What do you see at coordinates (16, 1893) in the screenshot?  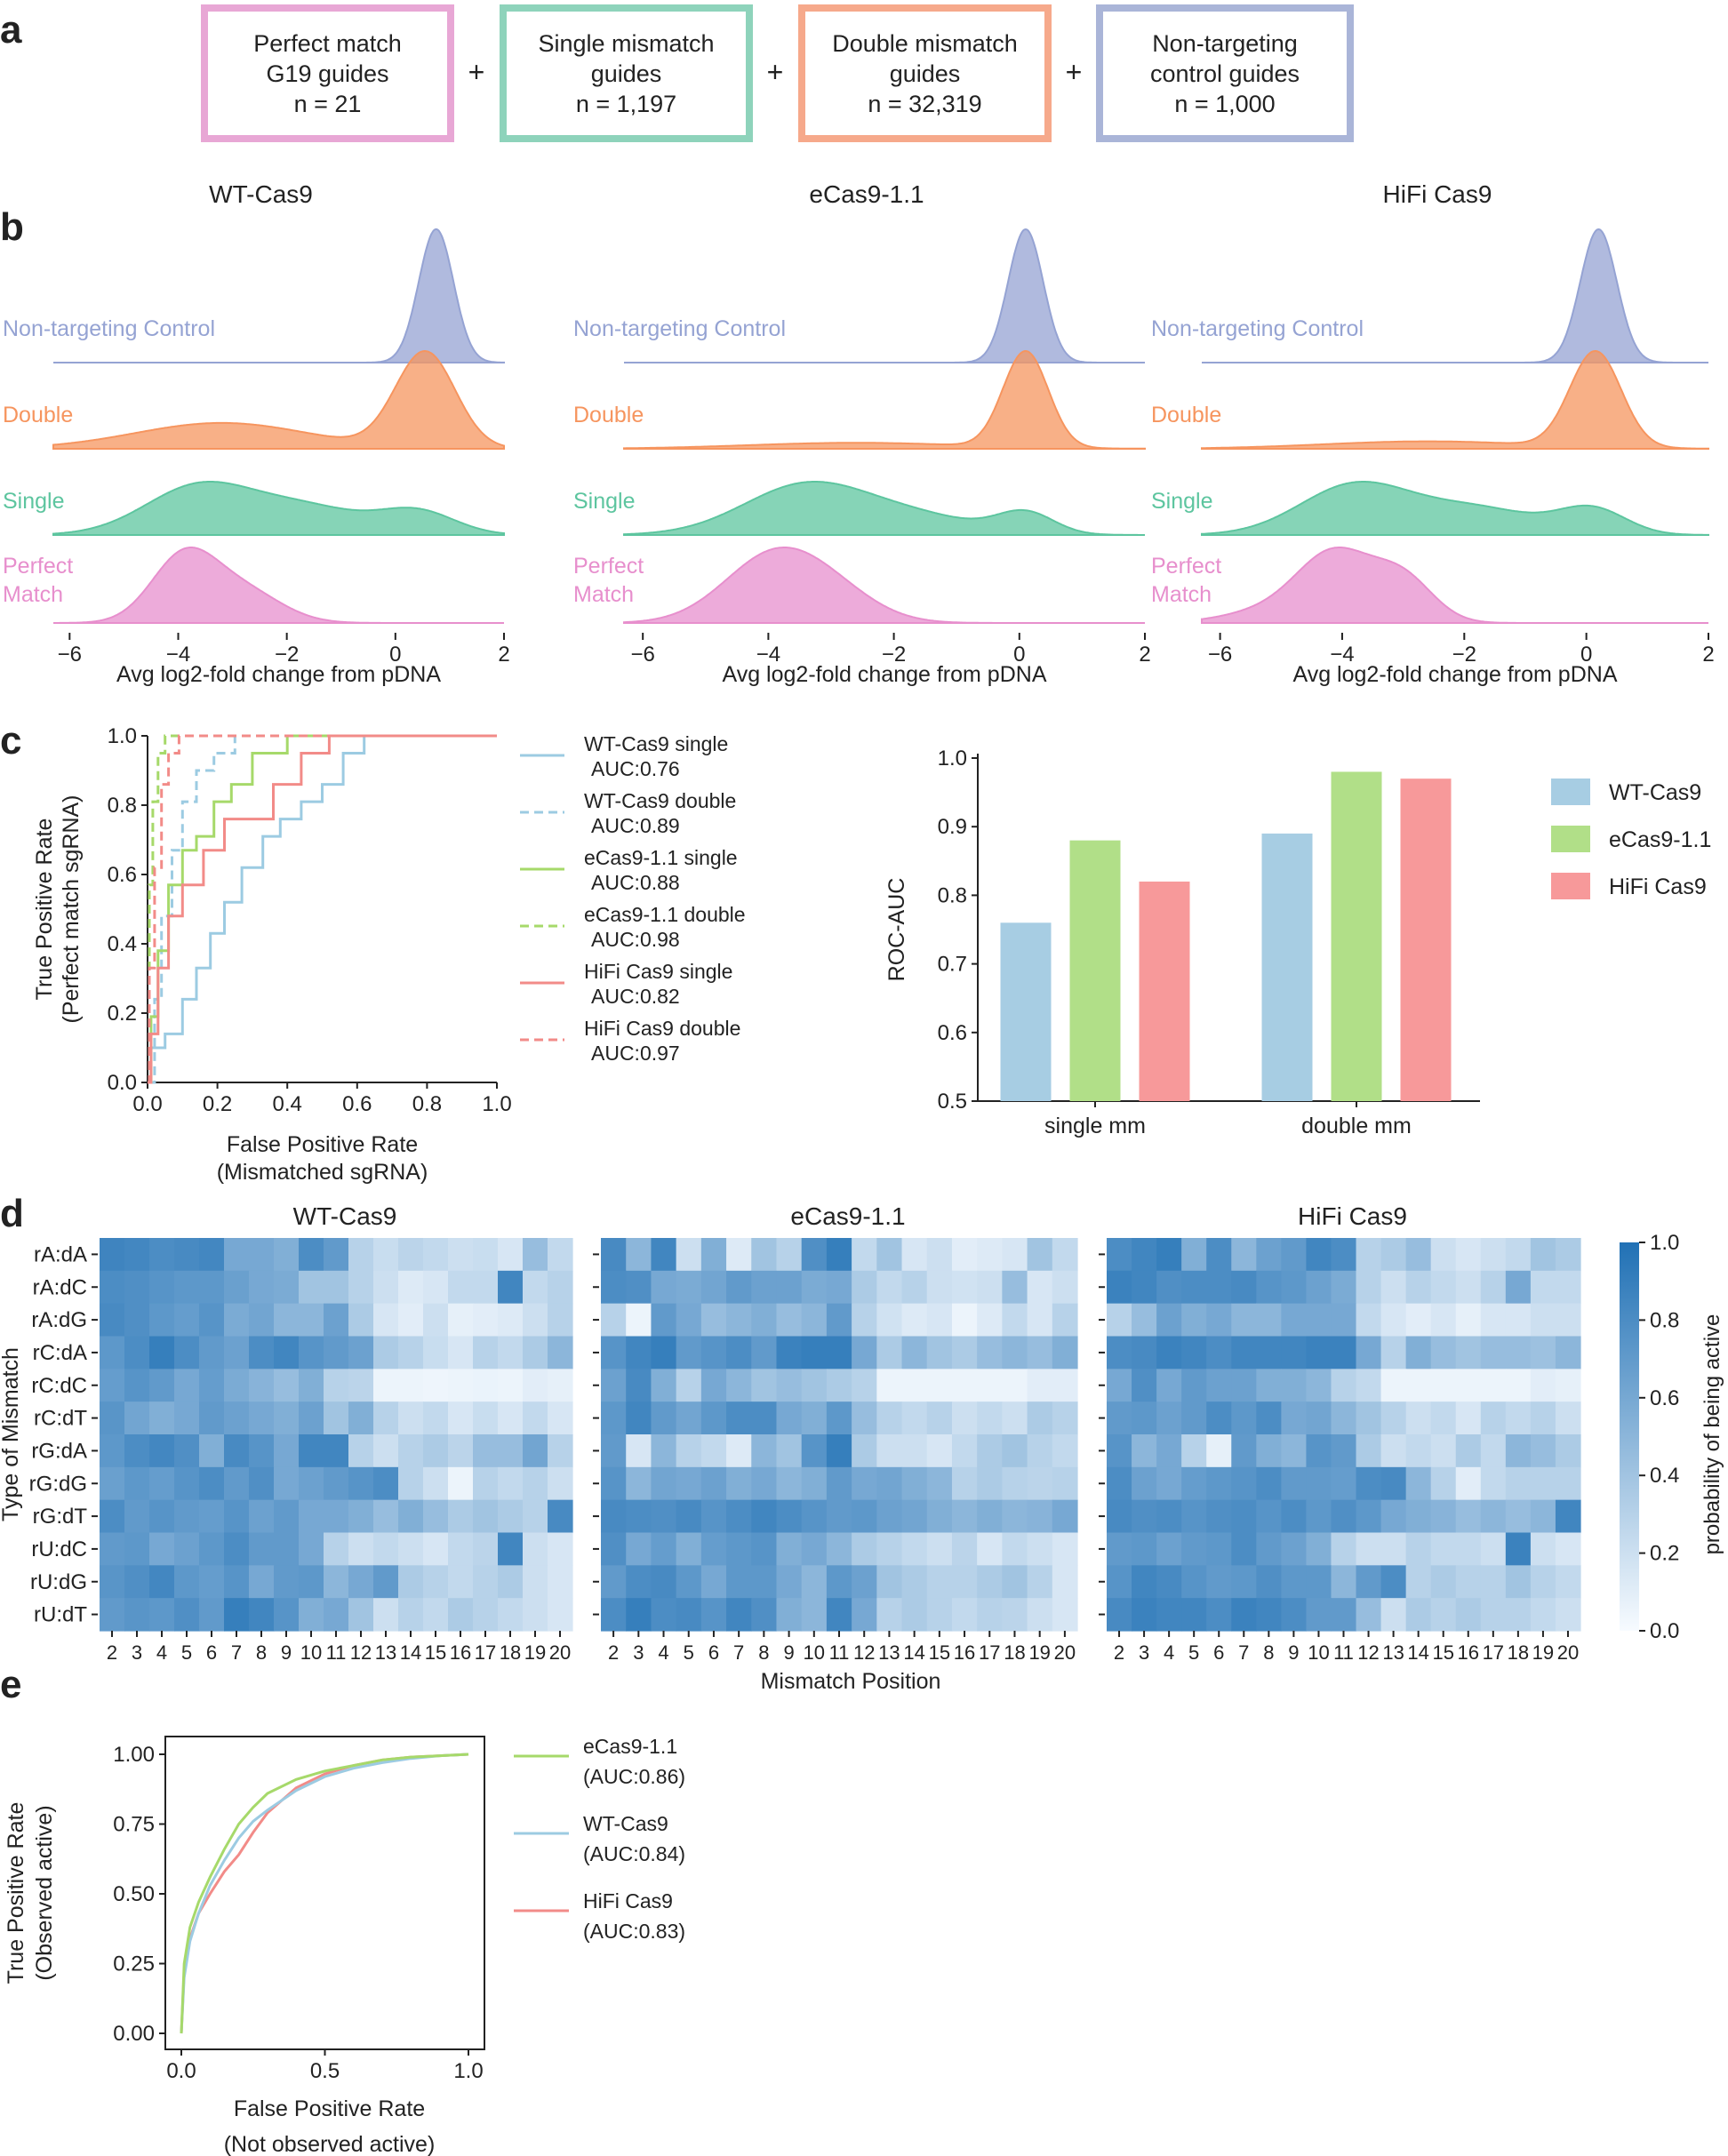 I see `y-axis-label: True Positive Rate` at bounding box center [16, 1893].